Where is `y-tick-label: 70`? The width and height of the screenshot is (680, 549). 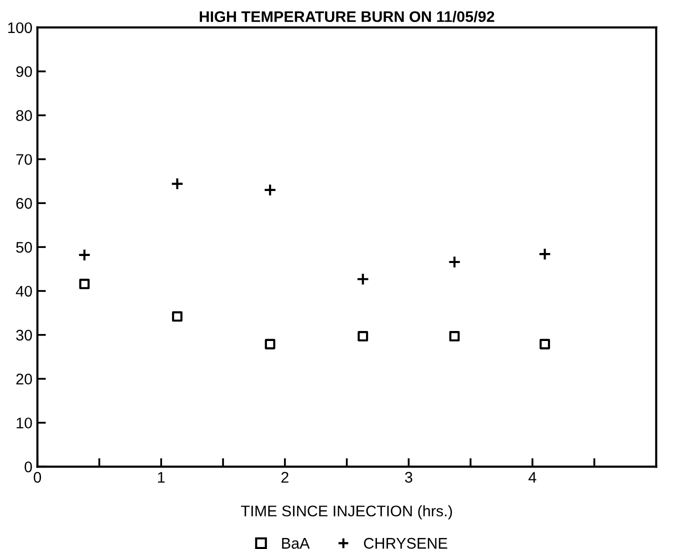
y-tick-label: 70 is located at coordinates (24, 159).